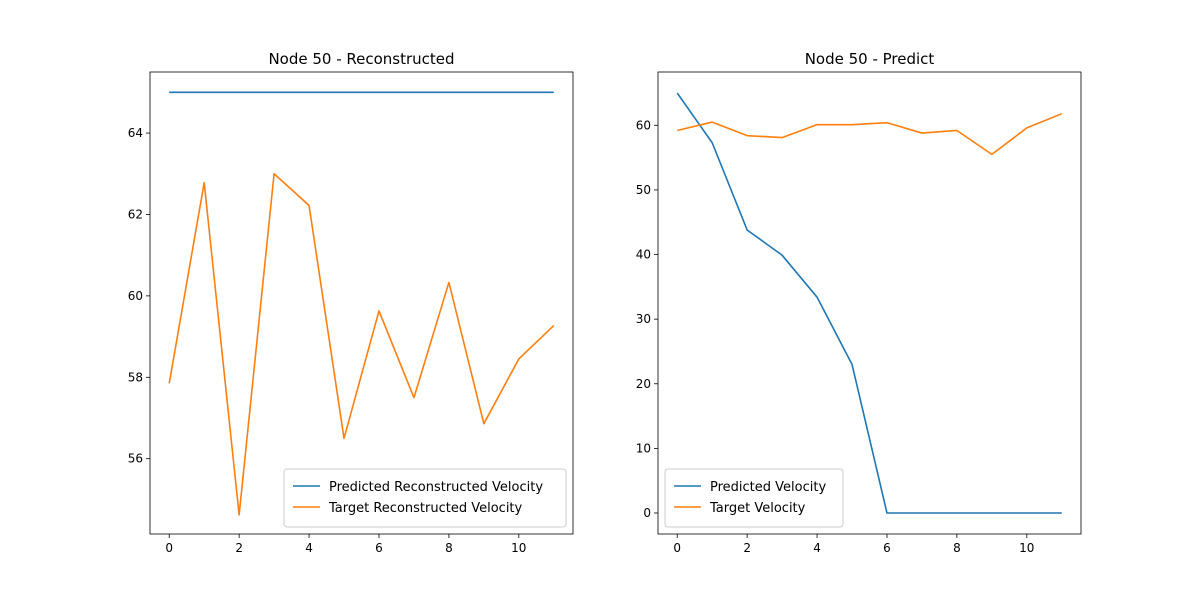 The height and width of the screenshot is (600, 1200). Describe the element at coordinates (361, 59) in the screenshot. I see `chart-title: Node 50 - Reconstructed` at that location.